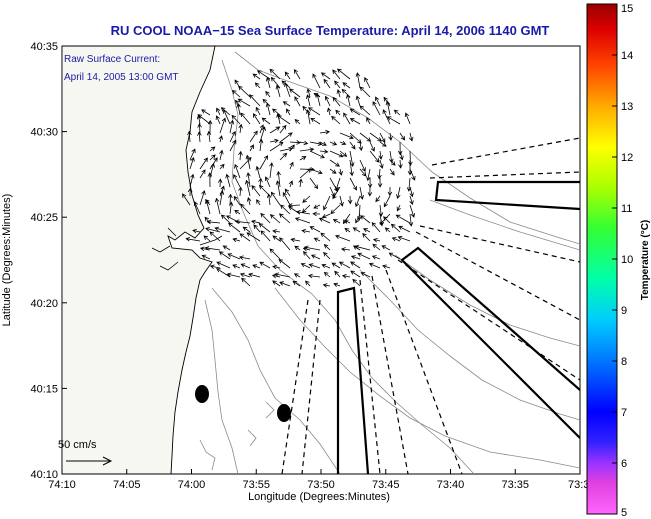 Image resolution: width=651 pixels, height=519 pixels. I want to click on colorbar-tick-label: 10, so click(627, 260).